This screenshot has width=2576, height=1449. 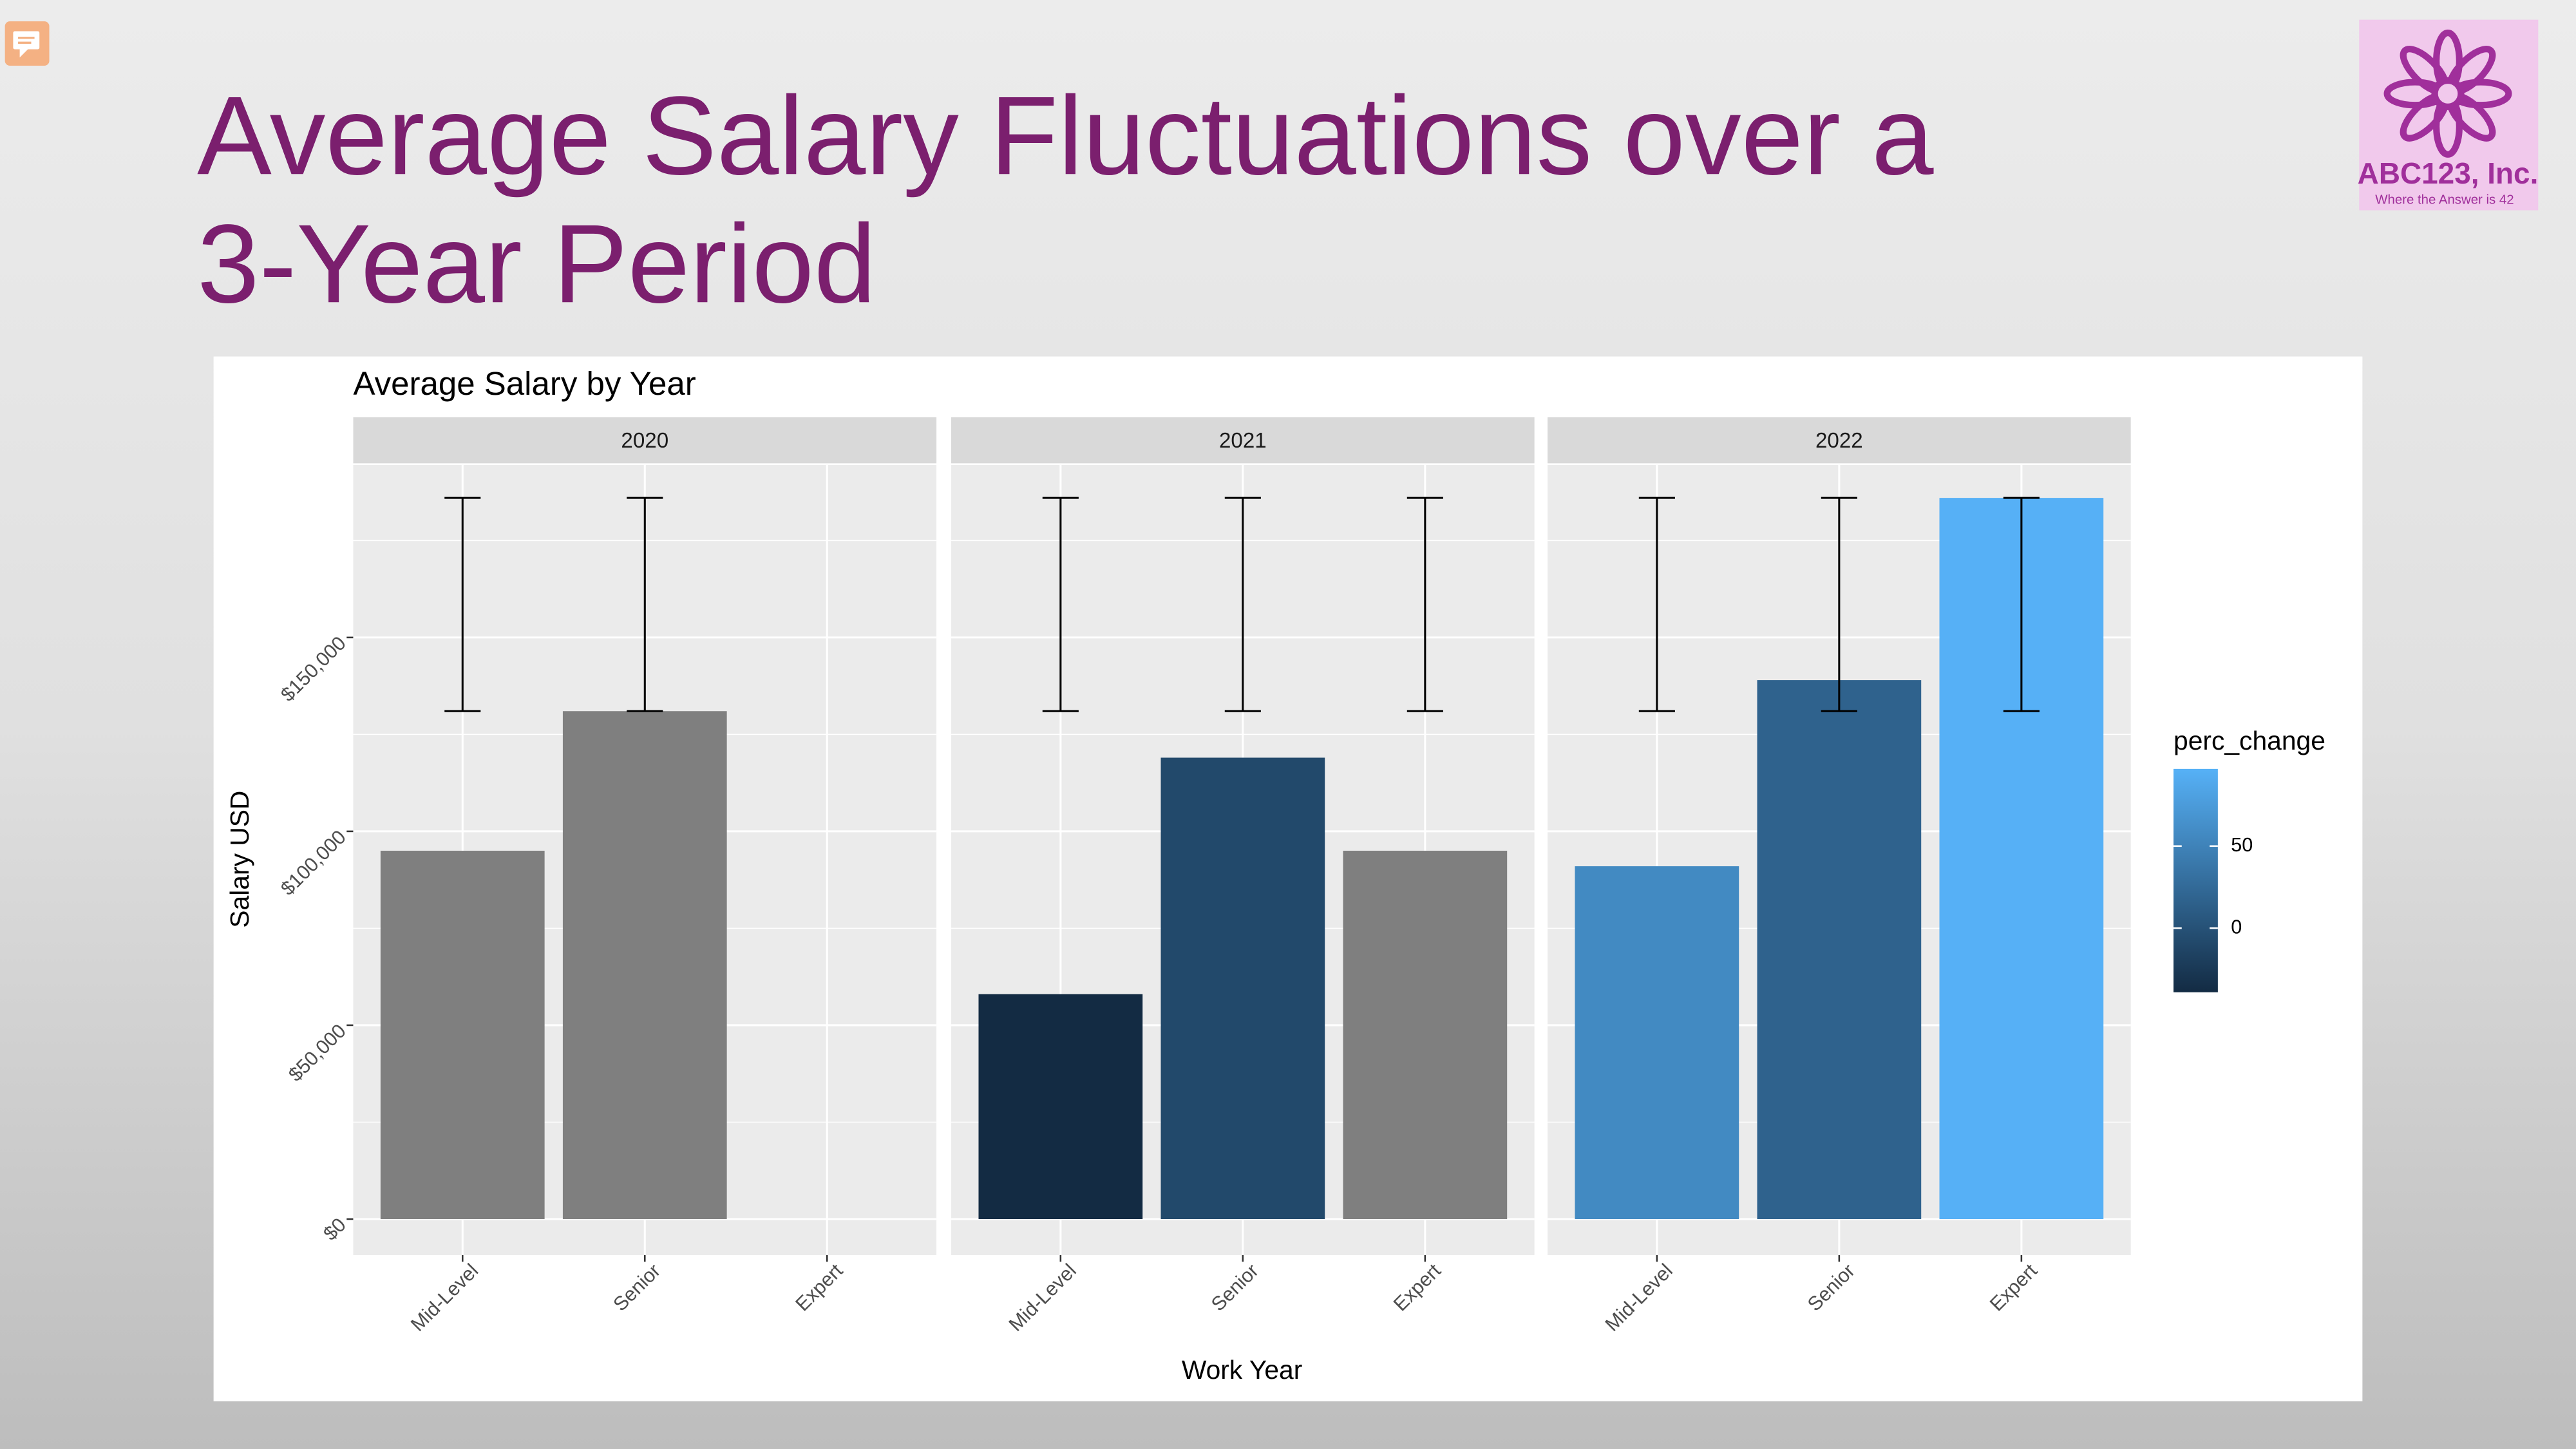 What do you see at coordinates (2448, 115) in the screenshot?
I see `logo: ABC123, Inc. Where the Answer is 42` at bounding box center [2448, 115].